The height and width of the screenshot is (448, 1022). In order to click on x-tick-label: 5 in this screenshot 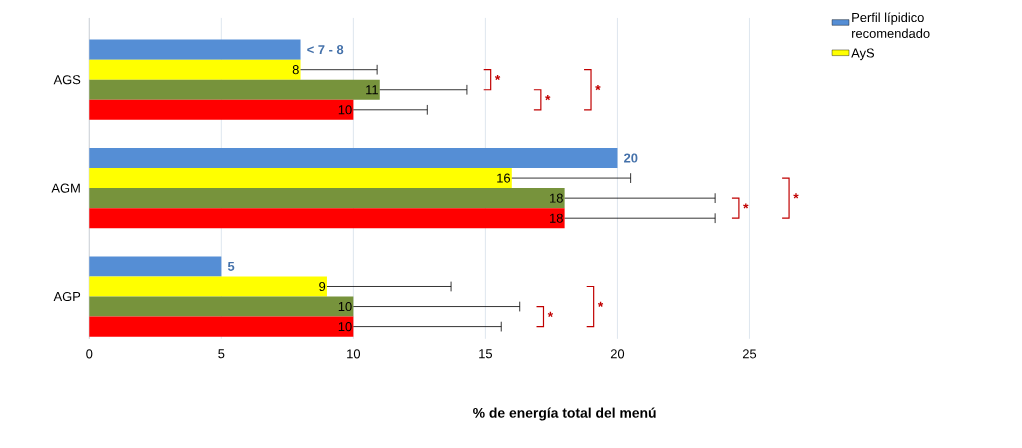, I will do `click(221, 354)`.